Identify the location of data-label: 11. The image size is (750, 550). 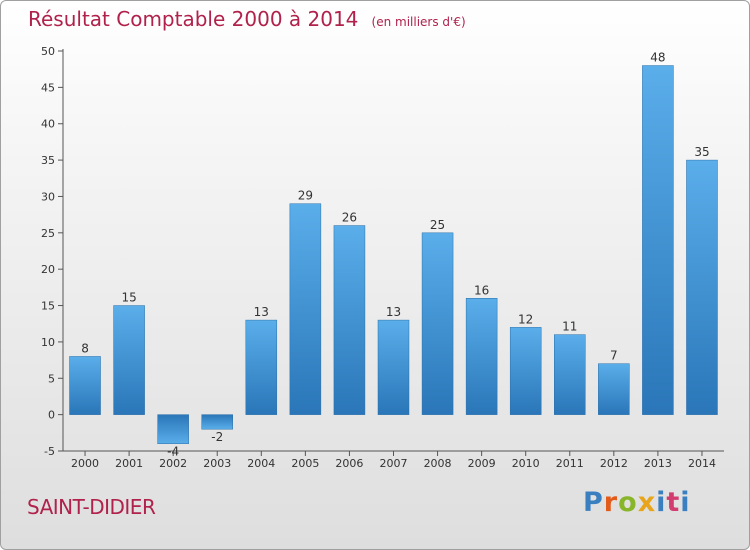
(569, 327).